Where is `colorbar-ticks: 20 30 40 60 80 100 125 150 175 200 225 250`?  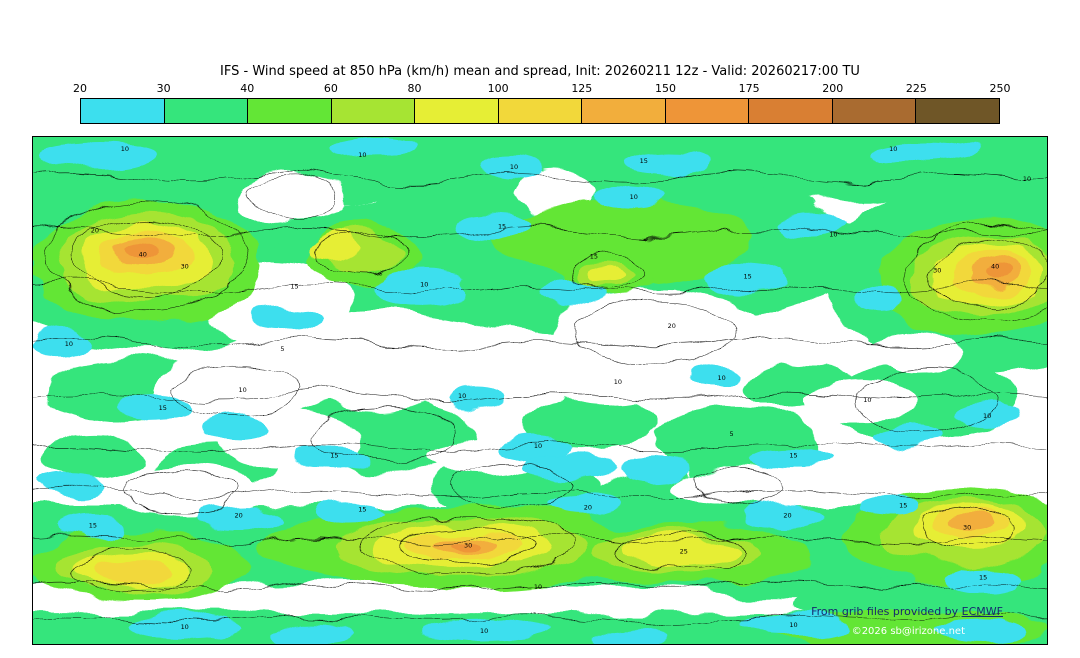 colorbar-ticks: 20 30 40 60 80 100 125 150 175 200 225 250 is located at coordinates (542, 88).